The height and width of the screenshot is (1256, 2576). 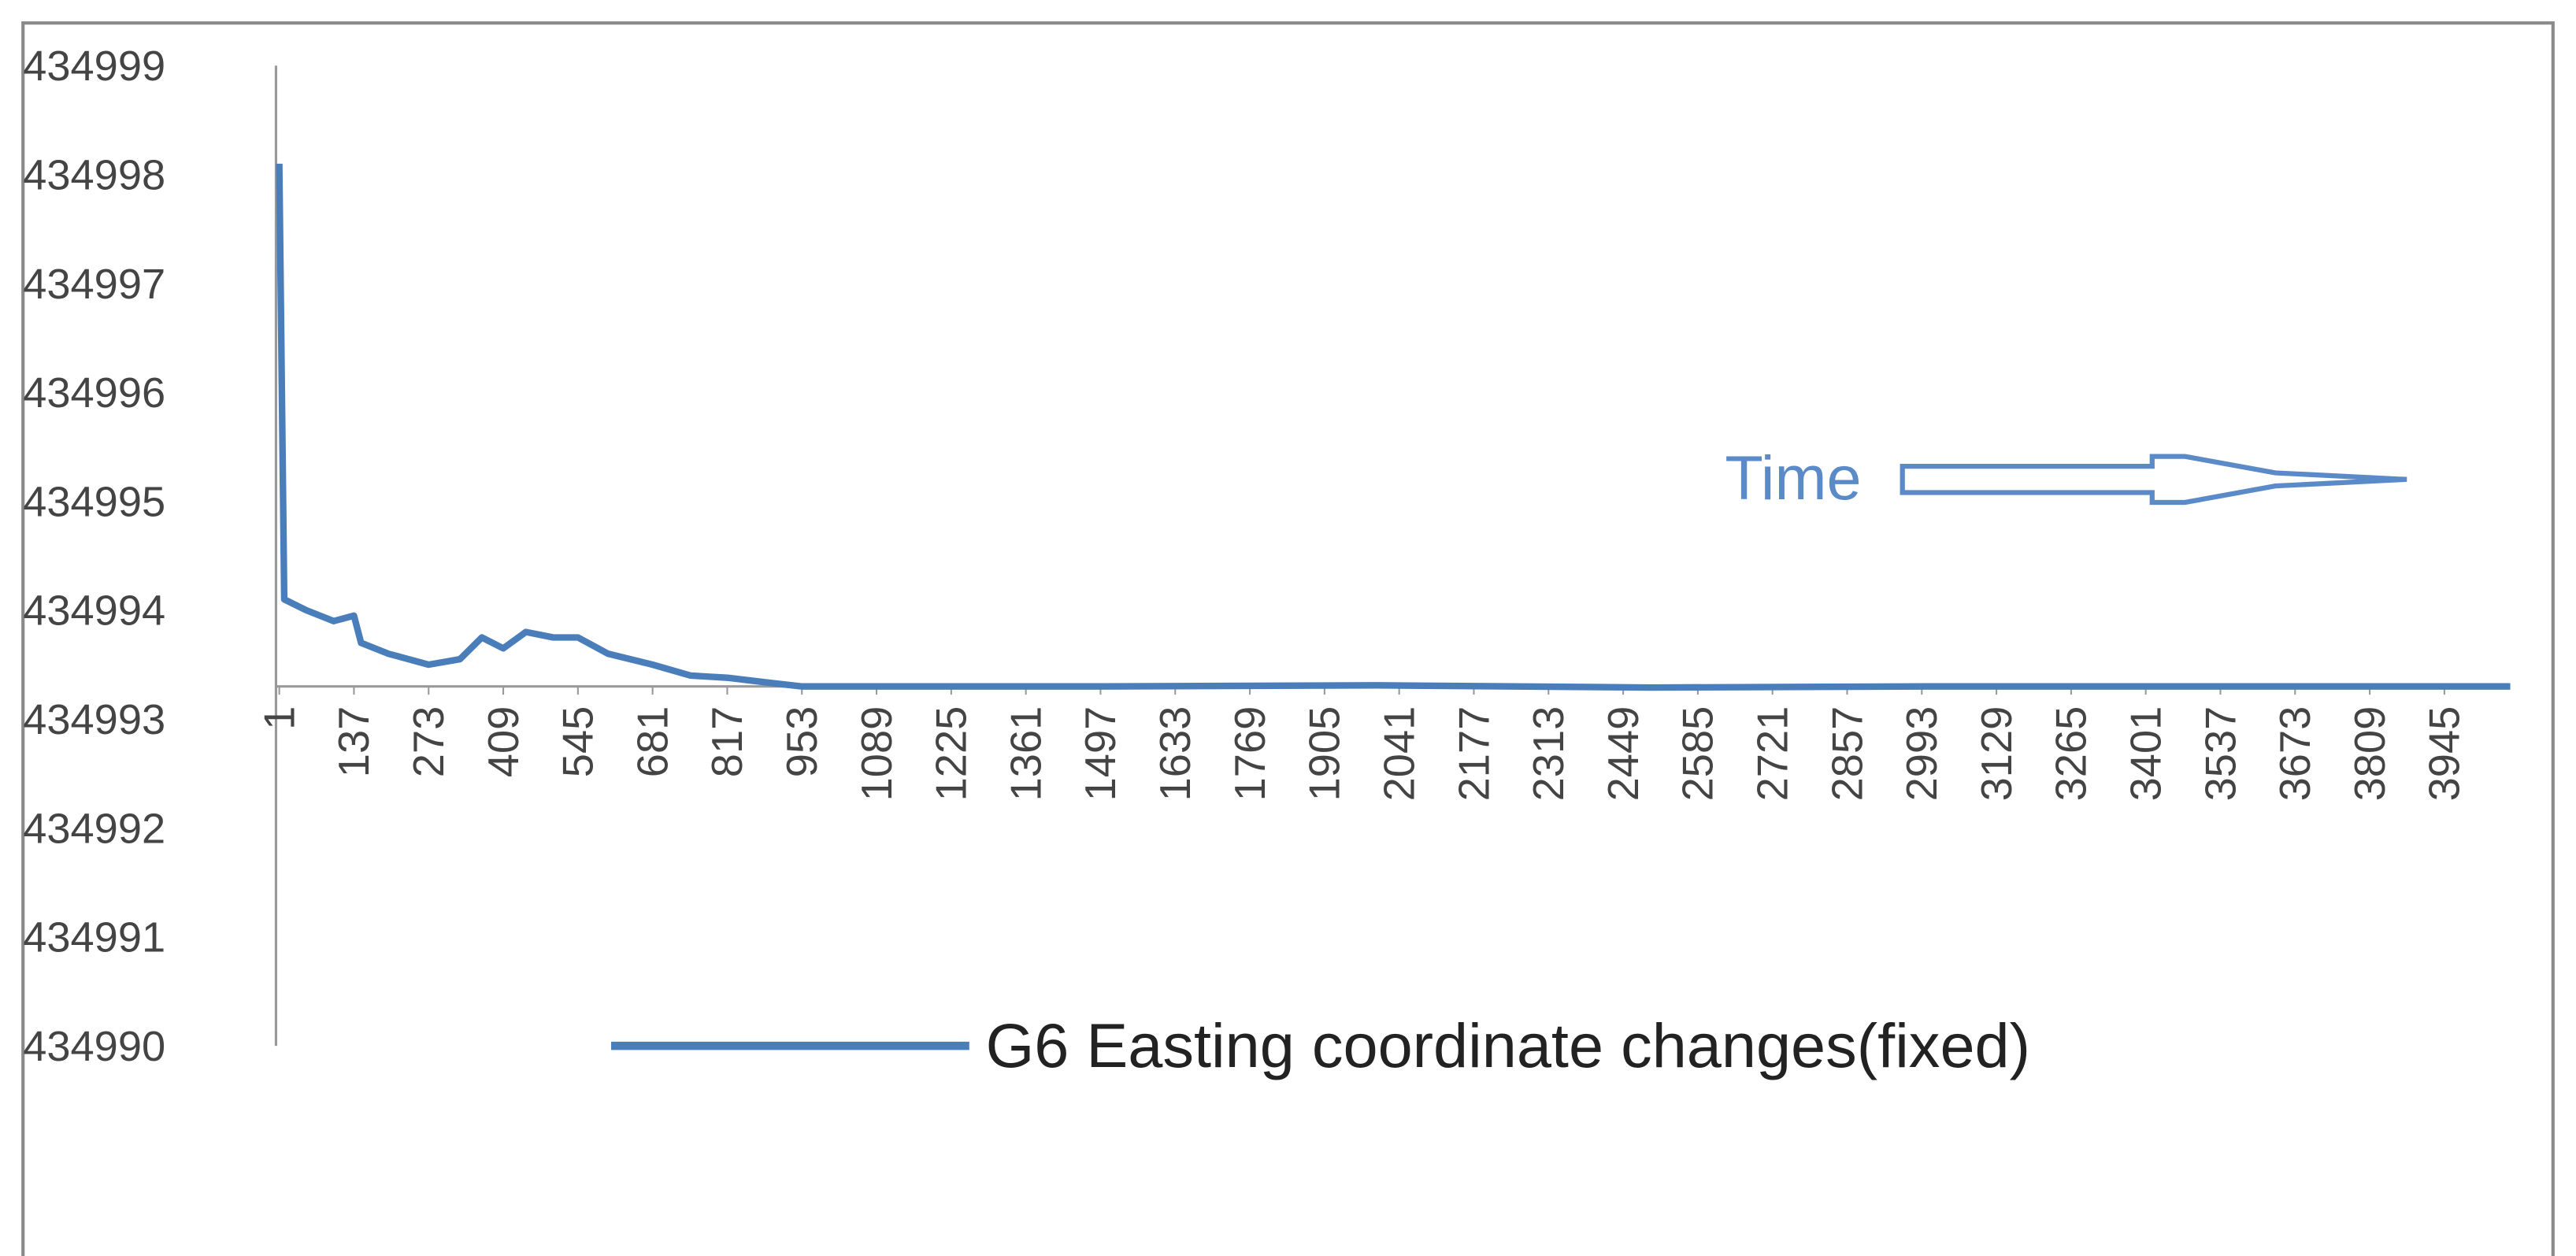 I want to click on annotation: Time, so click(x=1793, y=478).